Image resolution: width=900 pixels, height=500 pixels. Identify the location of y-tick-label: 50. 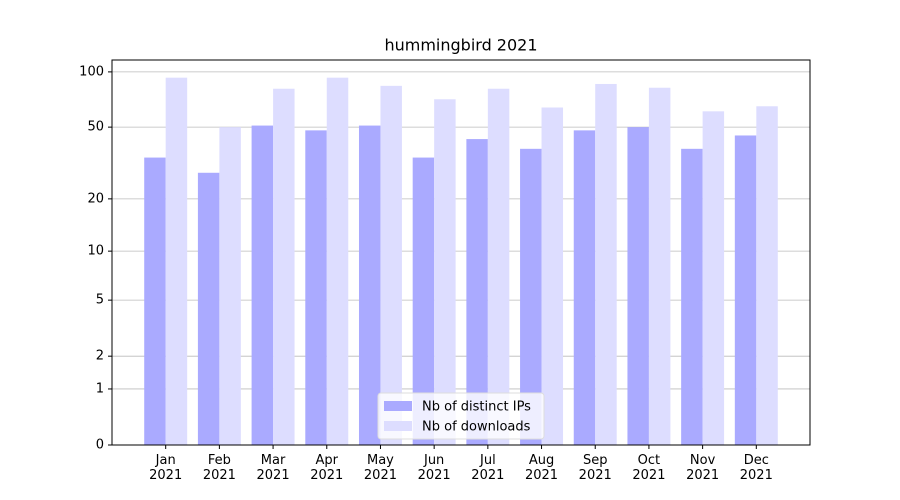
(95, 127).